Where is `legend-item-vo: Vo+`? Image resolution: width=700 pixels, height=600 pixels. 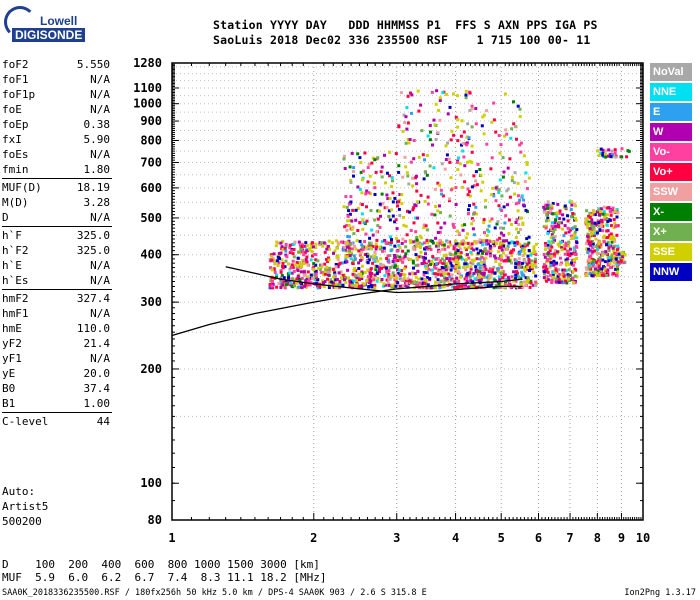 legend-item-vo: Vo+ is located at coordinates (671, 172).